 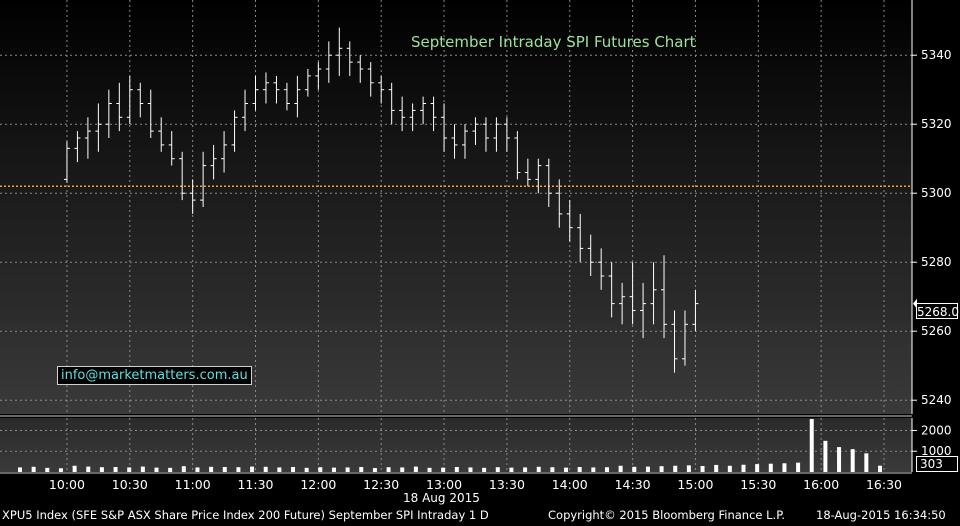 What do you see at coordinates (936, 193) in the screenshot?
I see `y-tick-label: 5300` at bounding box center [936, 193].